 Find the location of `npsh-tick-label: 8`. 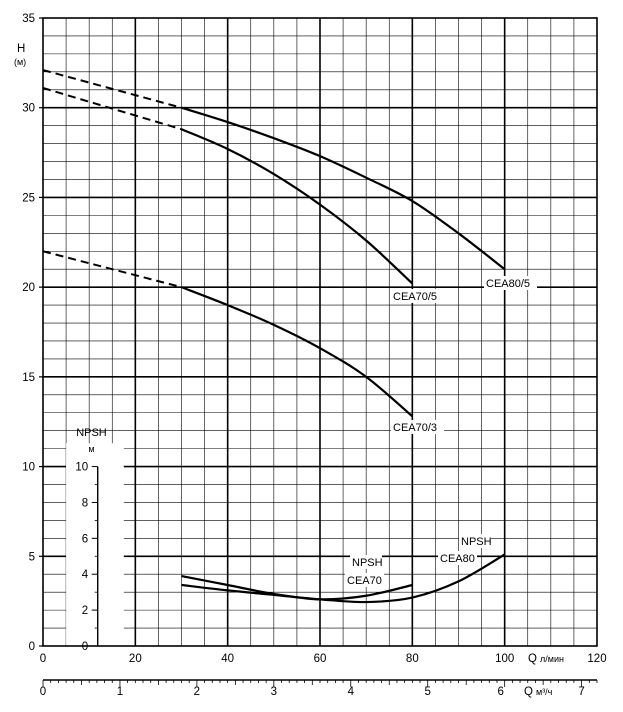

npsh-tick-label: 8 is located at coordinates (85, 503).